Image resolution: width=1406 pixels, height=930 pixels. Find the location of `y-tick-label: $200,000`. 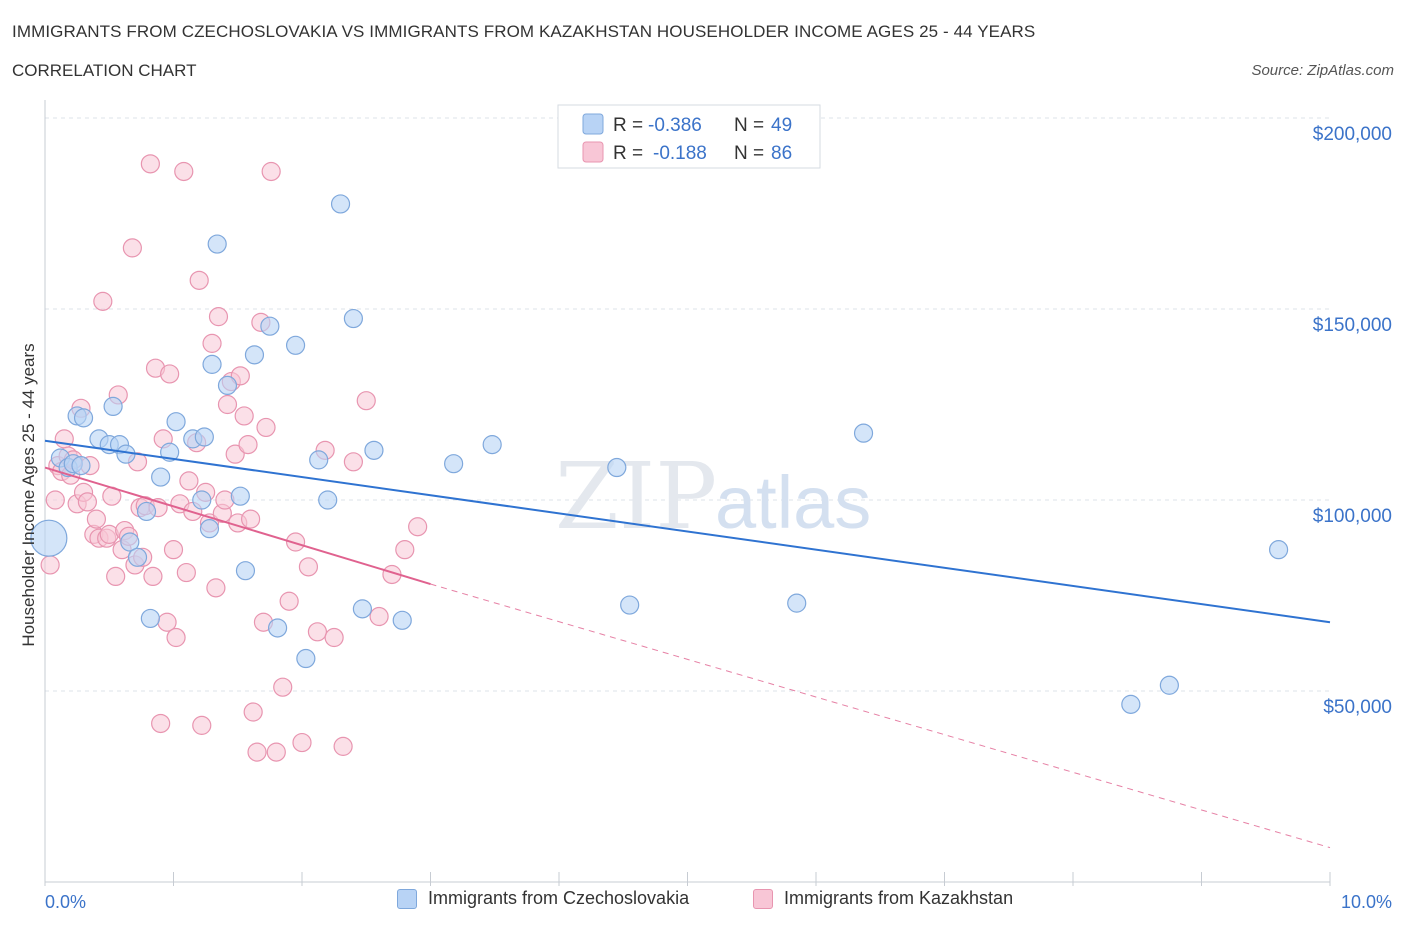

y-tick-label: $200,000 is located at coordinates (1352, 134).